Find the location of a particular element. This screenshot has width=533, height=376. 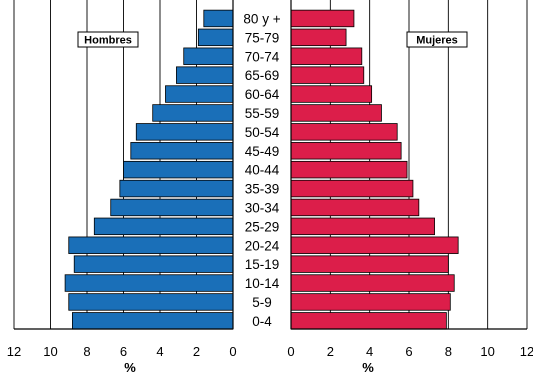

tick-label-left: 0 is located at coordinates (232, 351).